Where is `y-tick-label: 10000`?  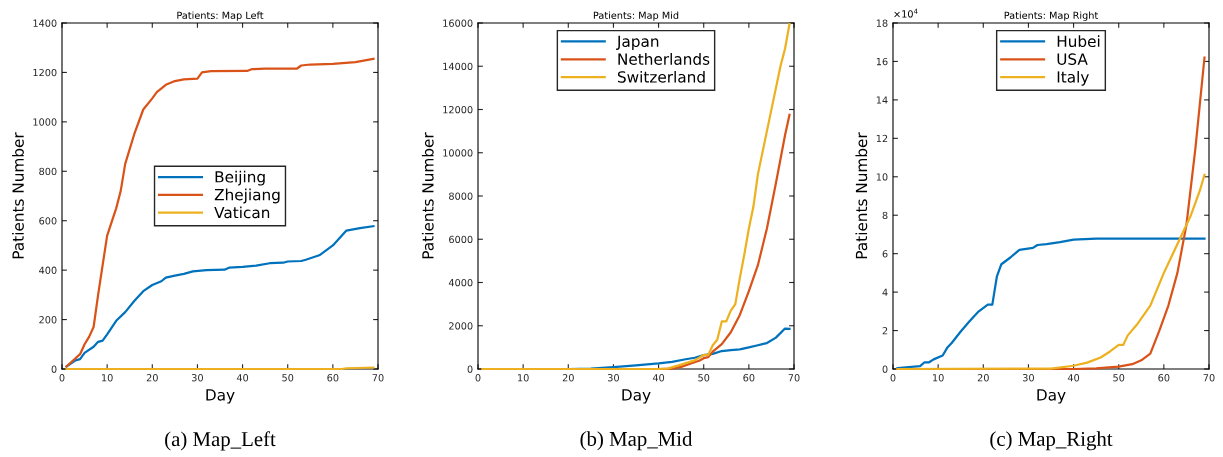
y-tick-label: 10000 is located at coordinates (458, 153).